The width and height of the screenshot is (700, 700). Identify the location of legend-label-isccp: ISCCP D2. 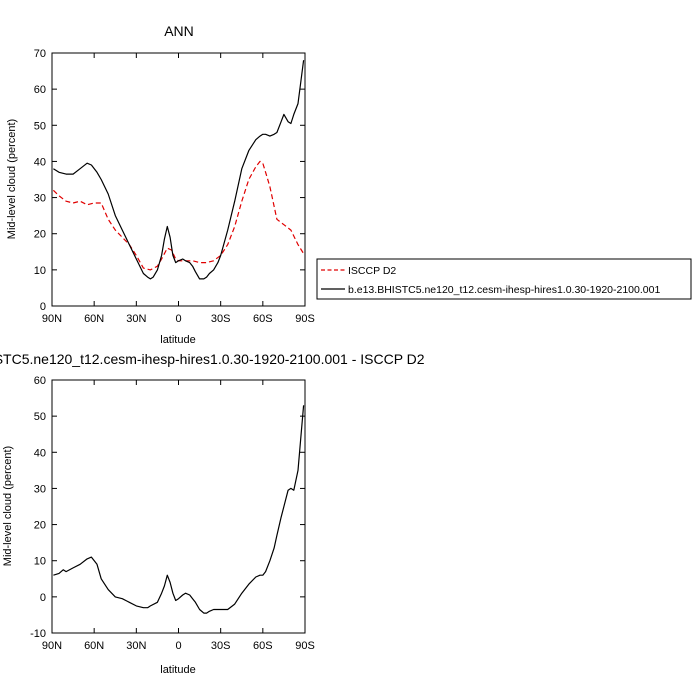
(372, 271).